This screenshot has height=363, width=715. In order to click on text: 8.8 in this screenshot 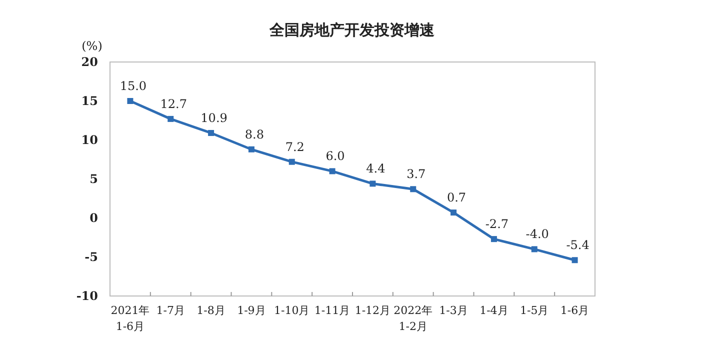, I will do `click(254, 134)`.